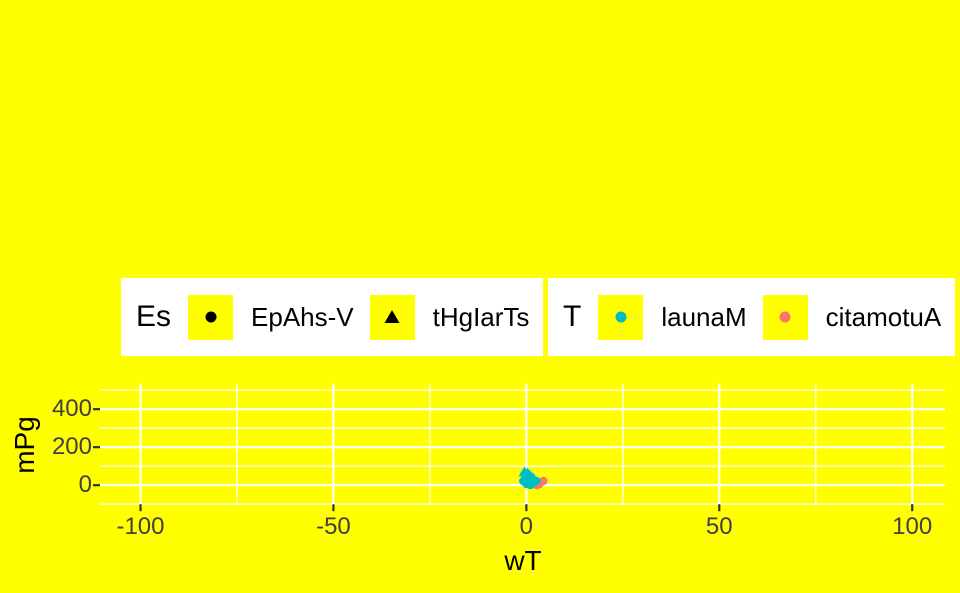  What do you see at coordinates (85, 485) in the screenshot?
I see `y-tick-label: 0` at bounding box center [85, 485].